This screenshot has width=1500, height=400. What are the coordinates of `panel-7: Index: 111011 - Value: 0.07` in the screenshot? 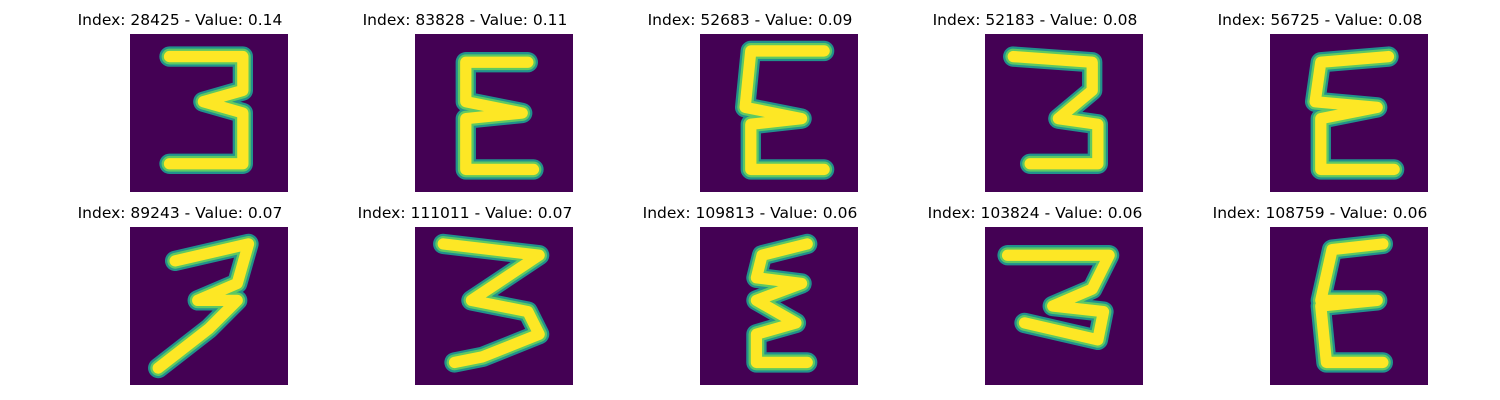 It's located at (465, 289).